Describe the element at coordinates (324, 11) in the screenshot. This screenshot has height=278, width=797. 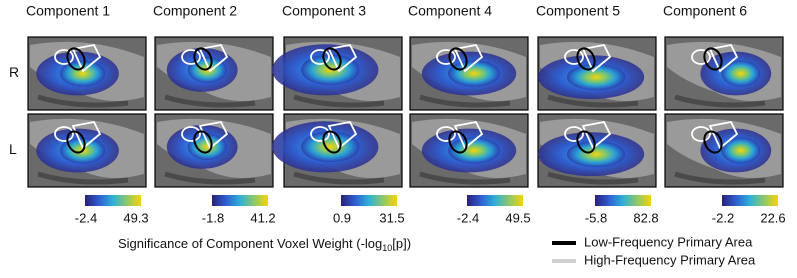
I see `component-title: Component 3` at that location.